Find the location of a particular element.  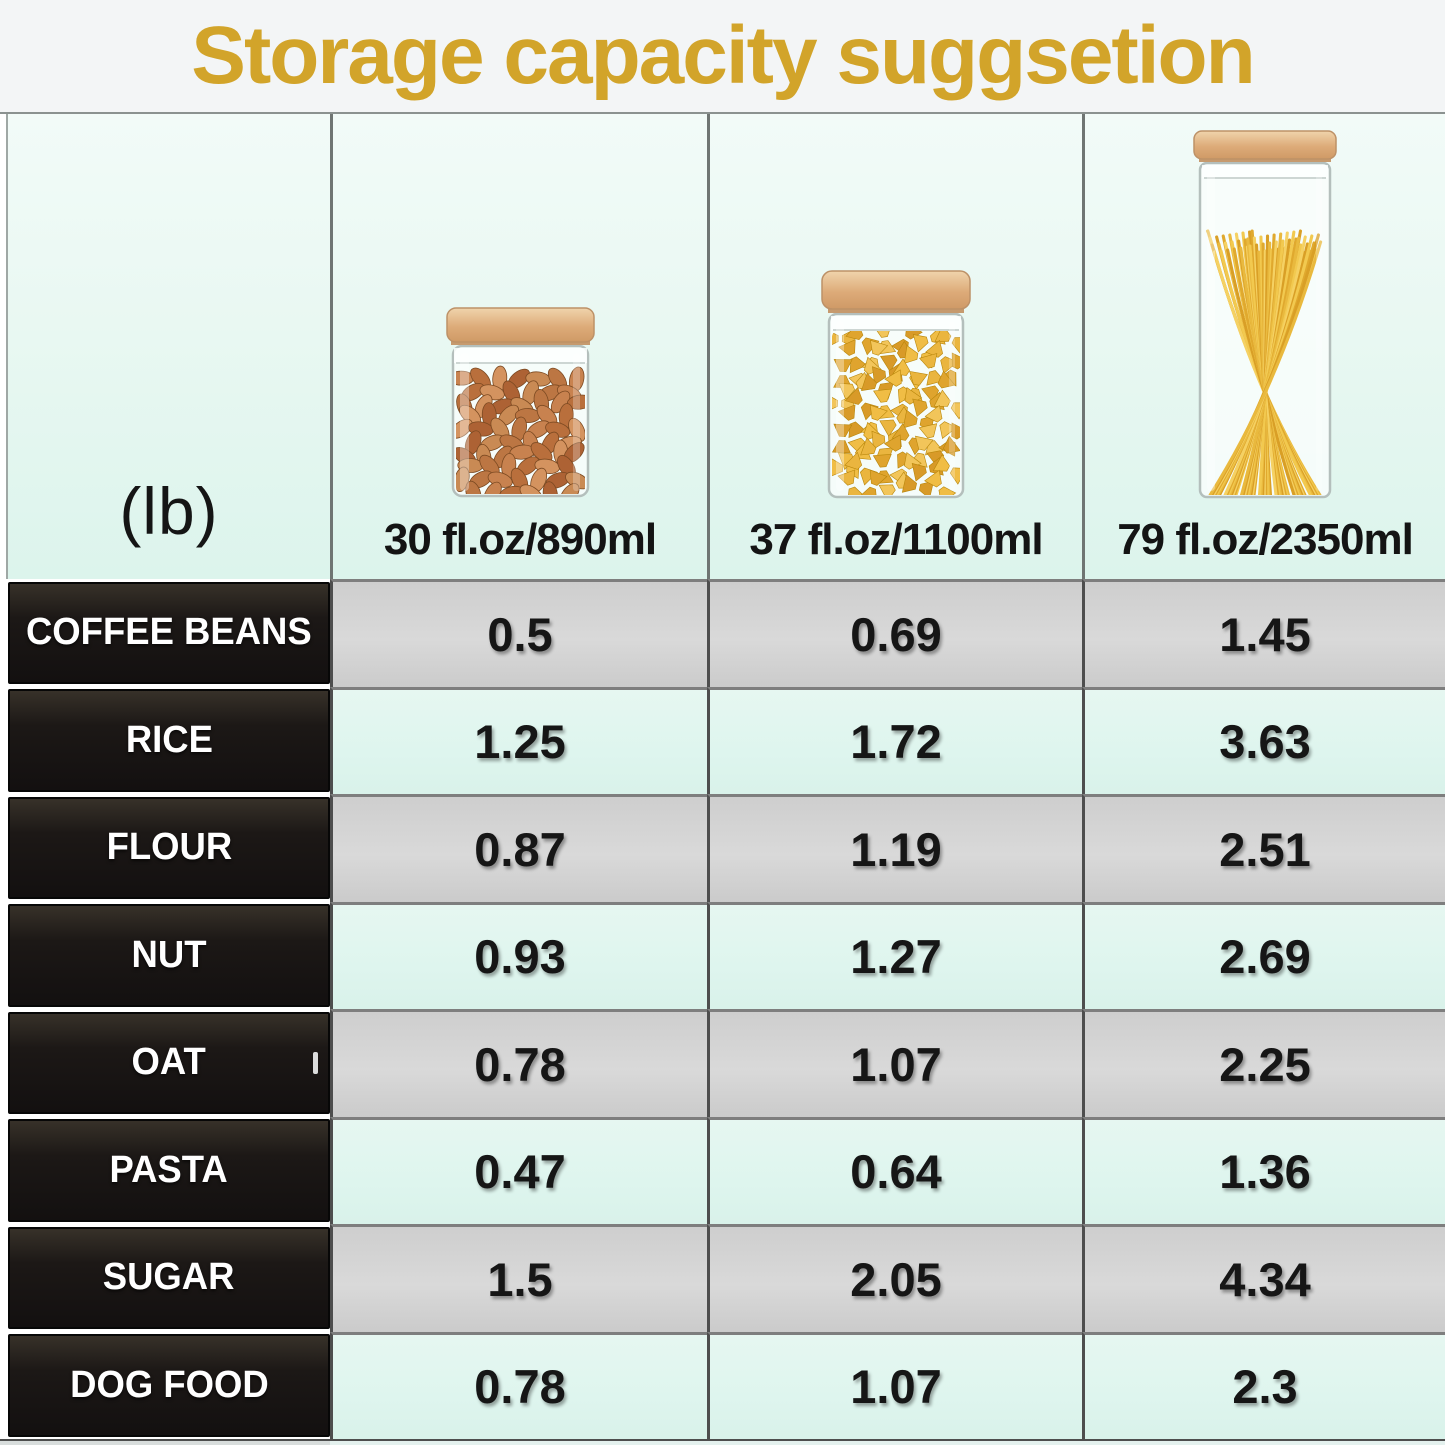

value-text: 1.19 is located at coordinates (896, 849).